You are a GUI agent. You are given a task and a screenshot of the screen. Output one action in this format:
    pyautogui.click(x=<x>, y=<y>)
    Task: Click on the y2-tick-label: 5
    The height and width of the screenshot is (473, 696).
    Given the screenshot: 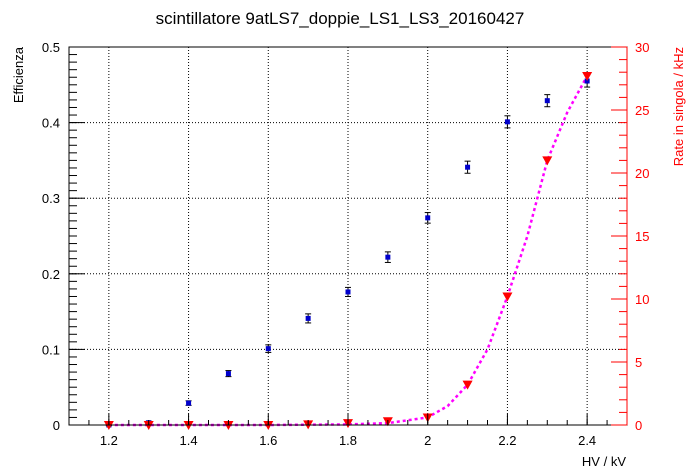 What is the action you would take?
    pyautogui.click(x=638, y=362)
    